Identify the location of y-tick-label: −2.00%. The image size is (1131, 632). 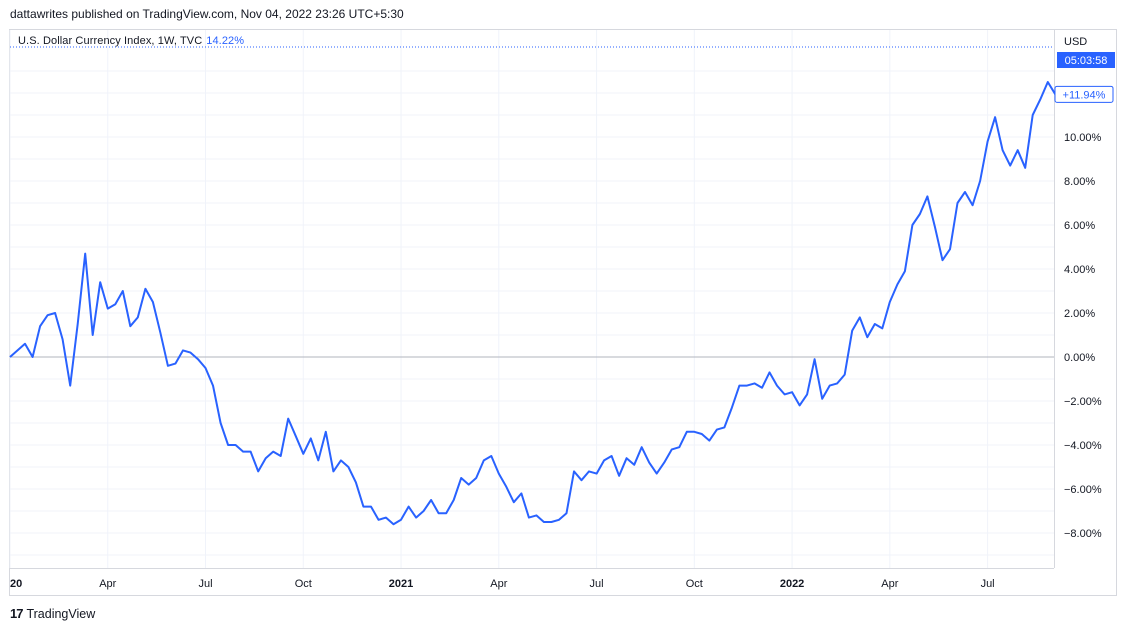
(1083, 402).